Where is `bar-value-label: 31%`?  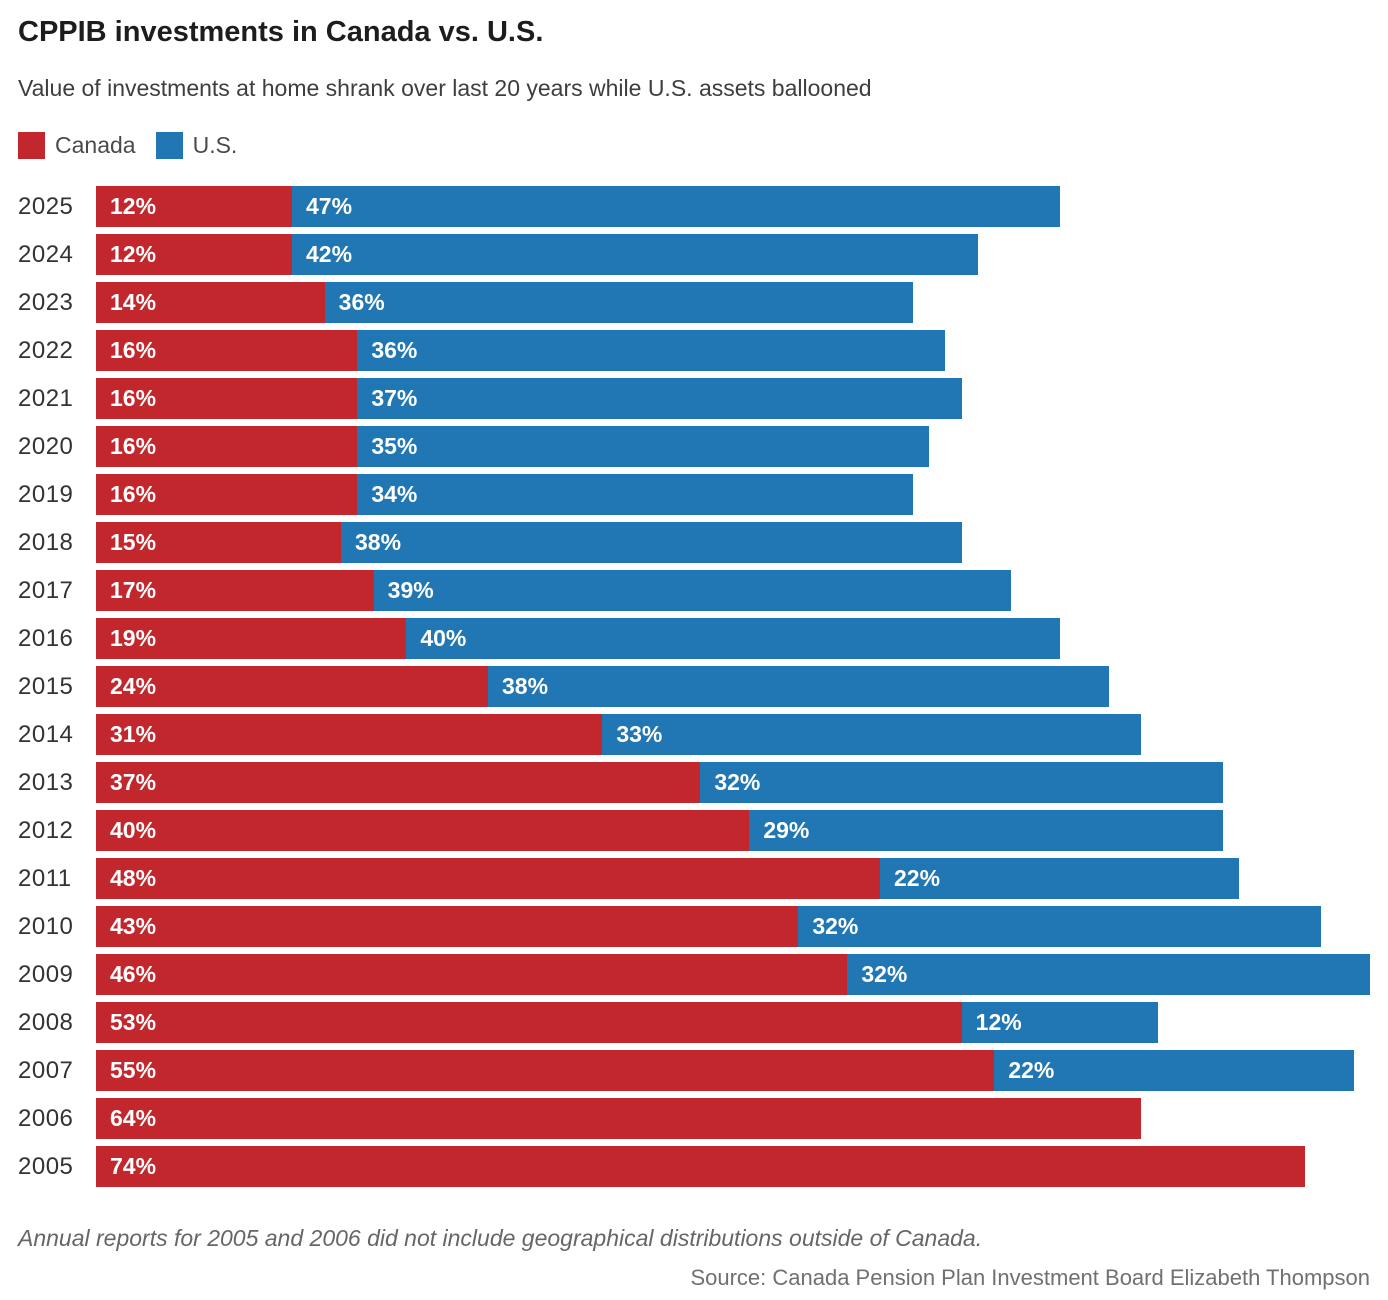 bar-value-label: 31% is located at coordinates (133, 734).